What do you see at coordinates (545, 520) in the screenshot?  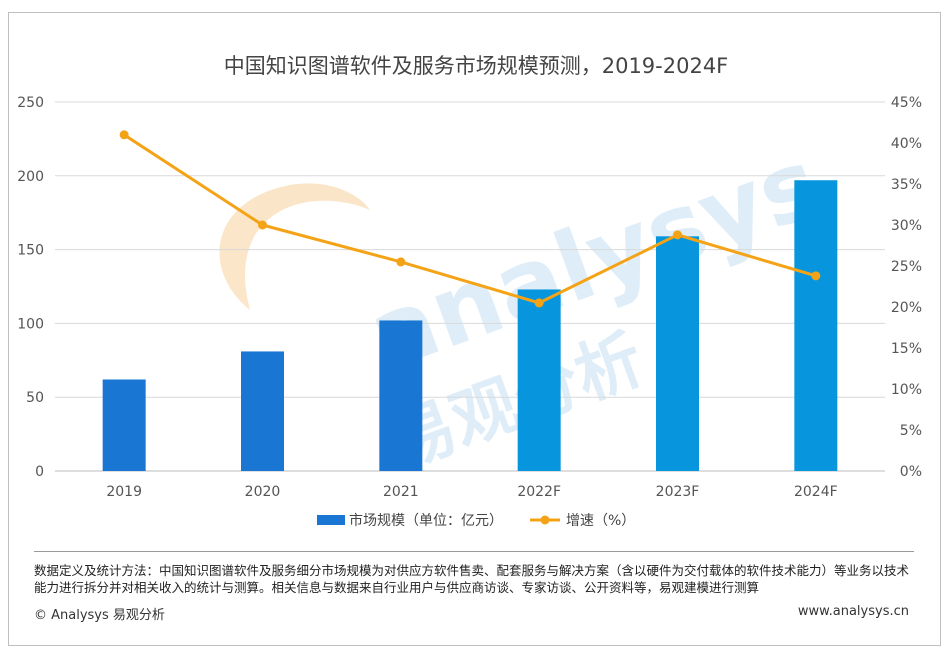 I see `legend-swatch-line-marker` at bounding box center [545, 520].